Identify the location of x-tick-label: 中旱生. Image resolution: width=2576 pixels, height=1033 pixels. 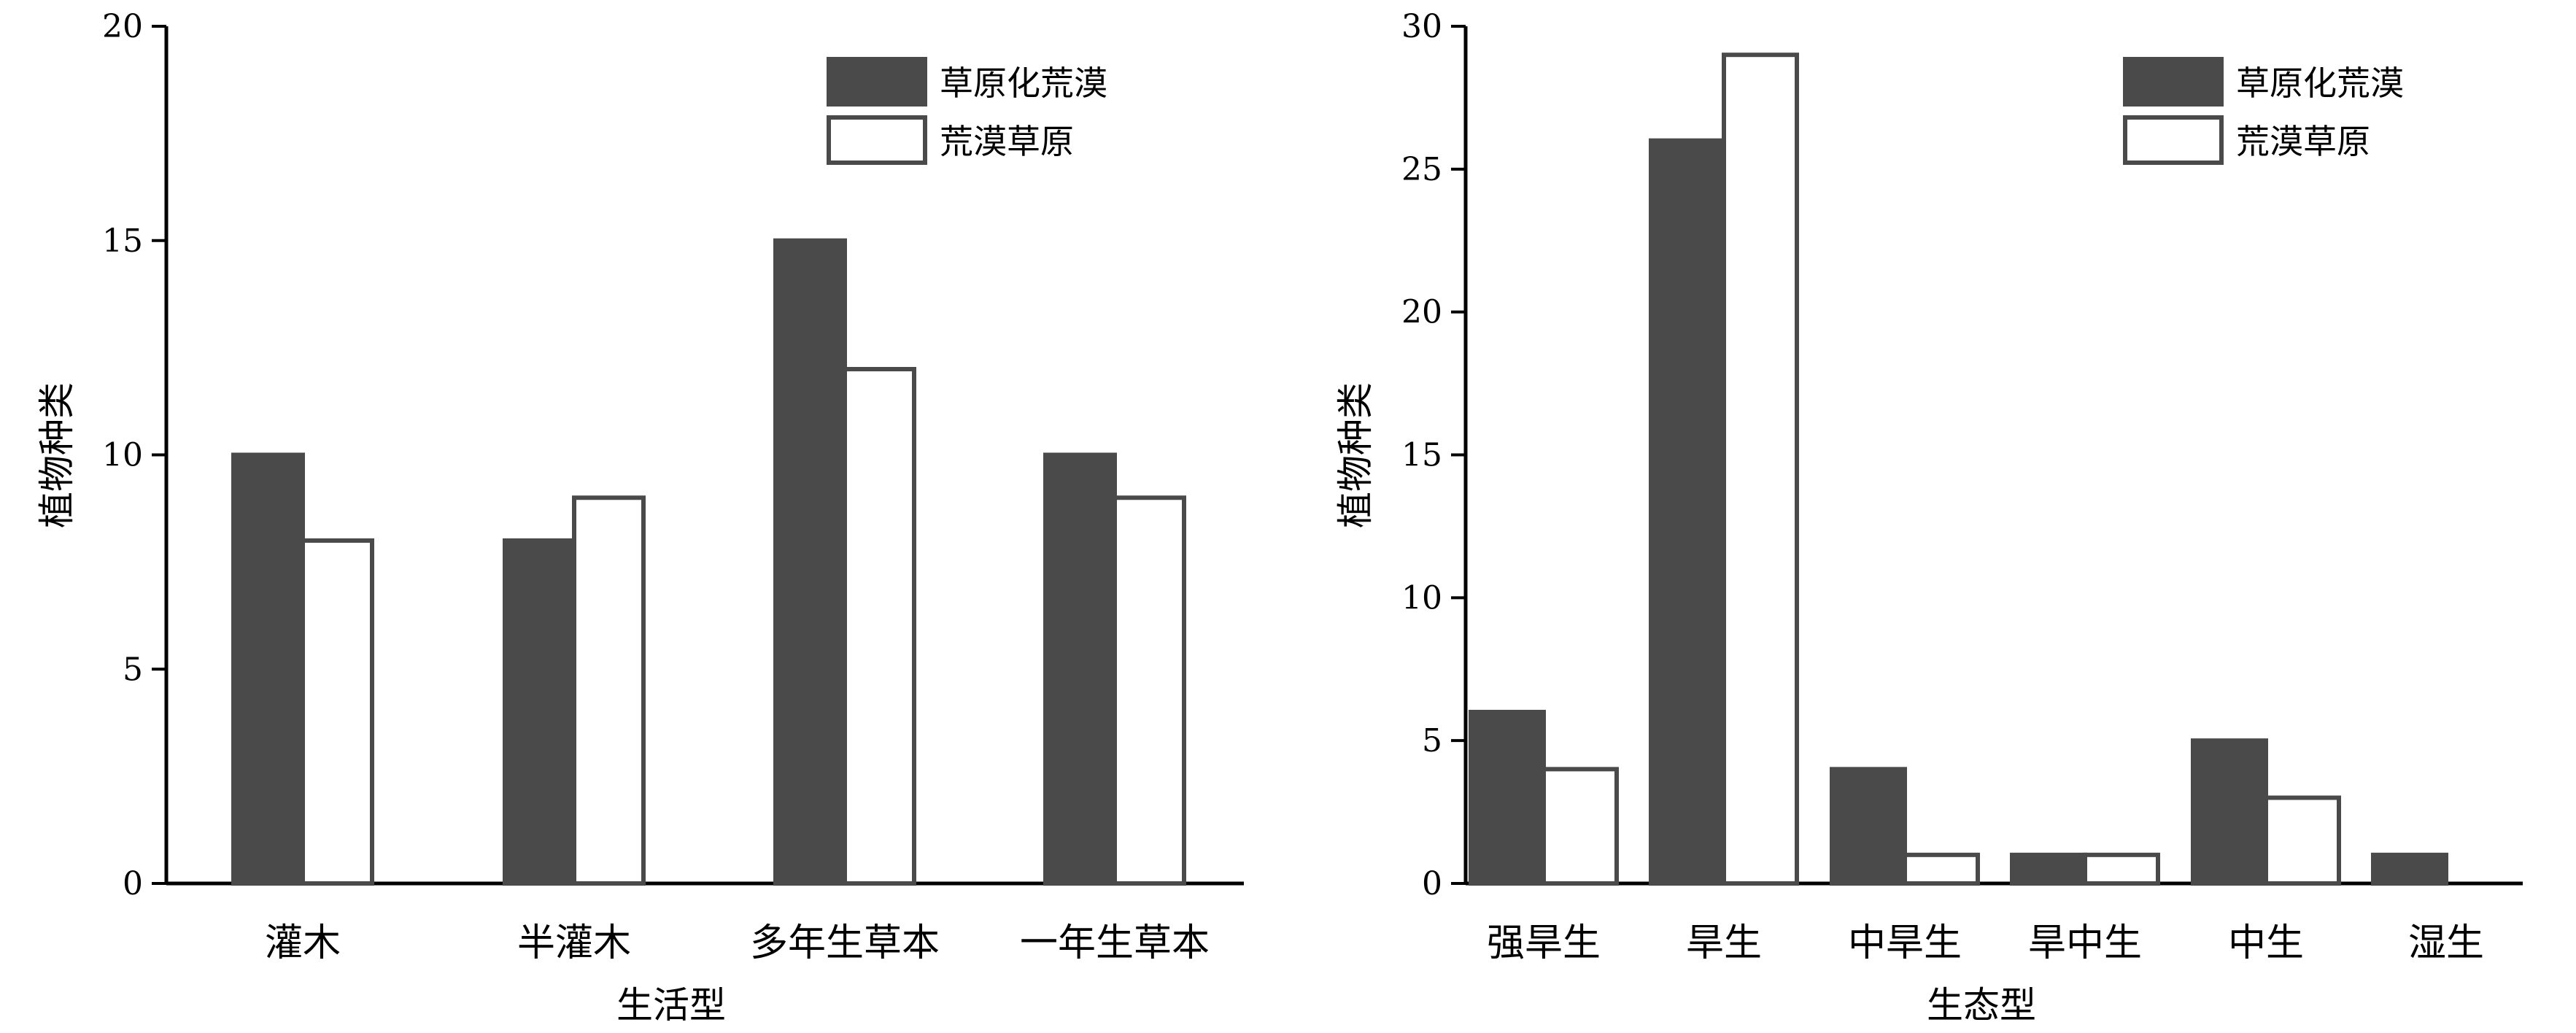
(1905, 943).